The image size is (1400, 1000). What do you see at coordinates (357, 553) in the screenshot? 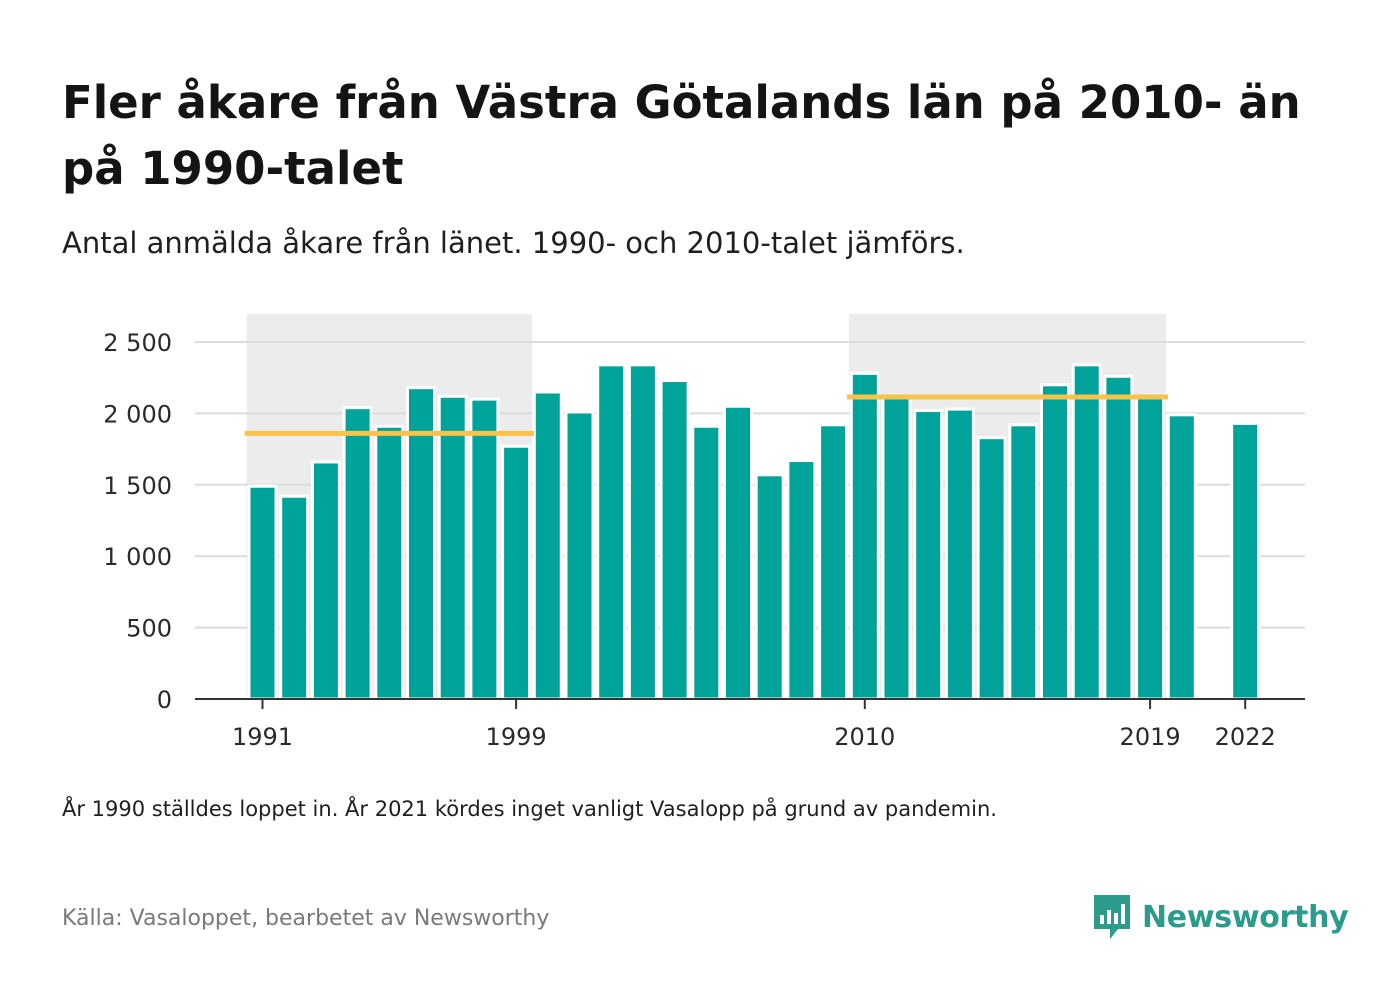
I see `bar-1994` at bounding box center [357, 553].